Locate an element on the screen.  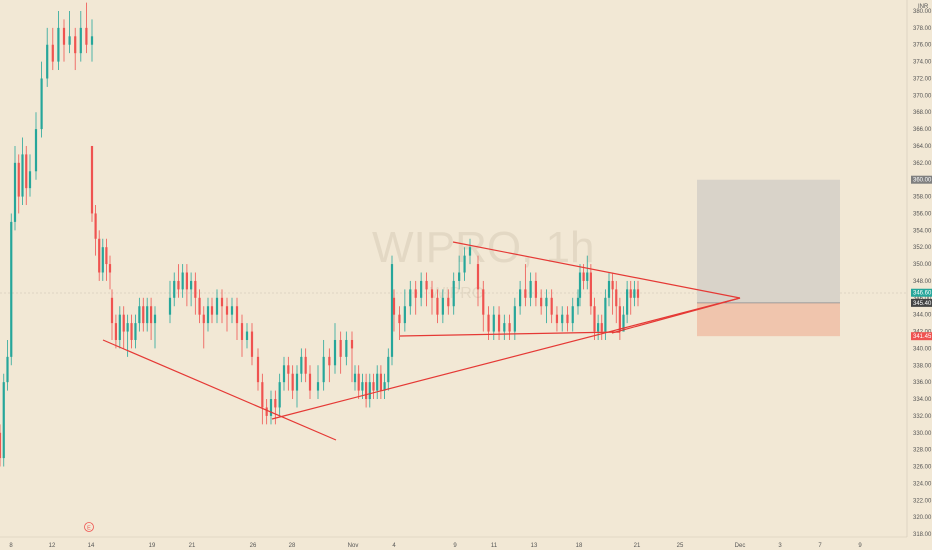
trendline-triangle-lower is located at coordinates (510, 334).